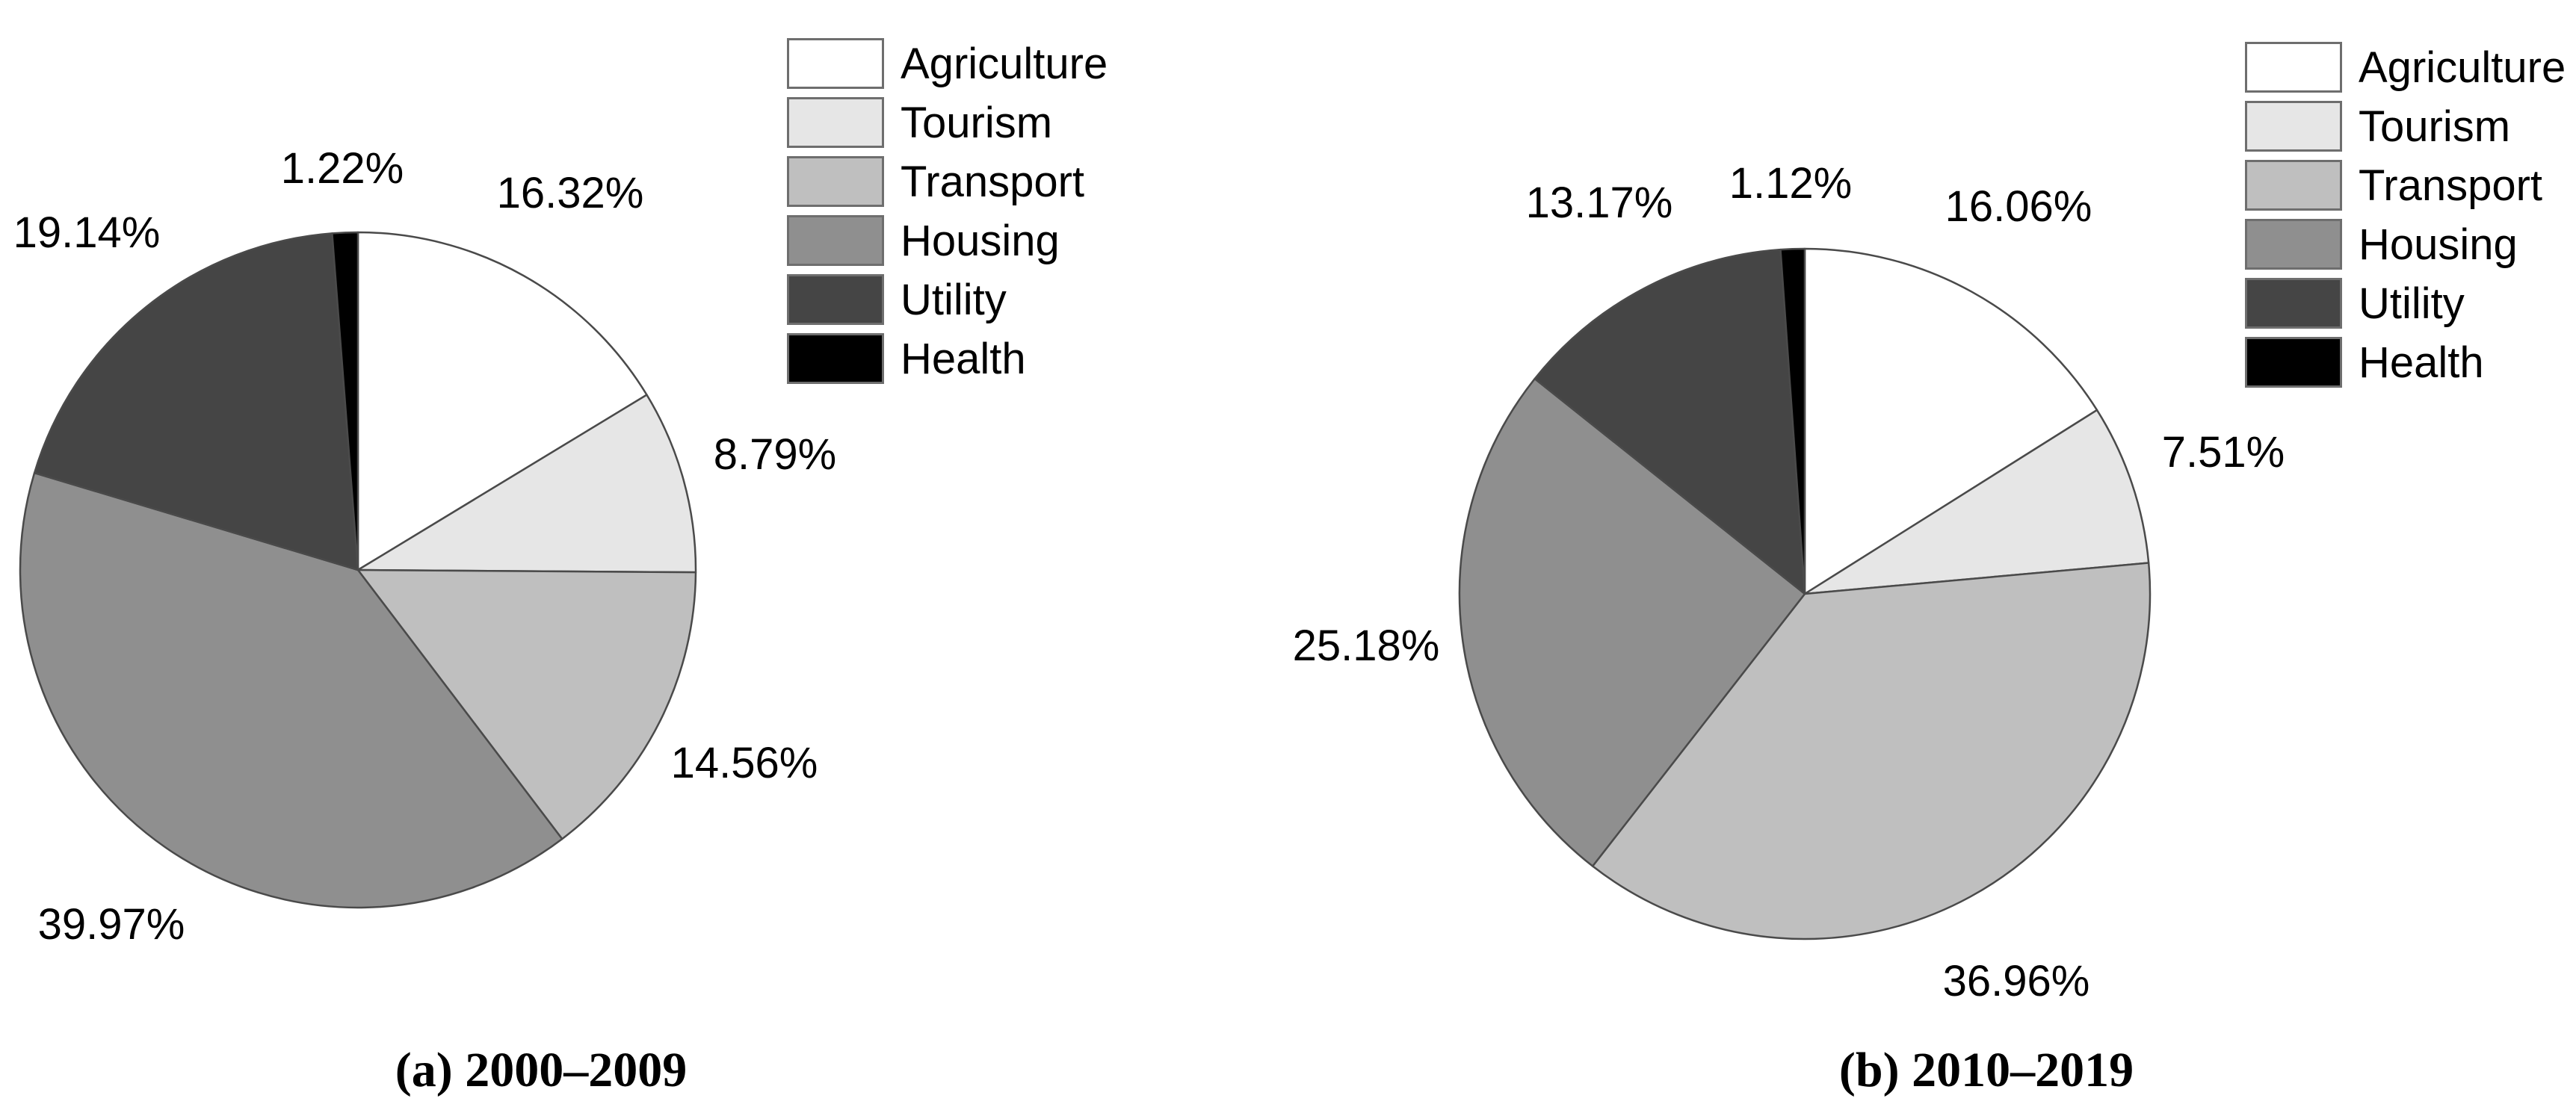  I want to click on slice-label-transport: 36.96%, so click(2016, 981).